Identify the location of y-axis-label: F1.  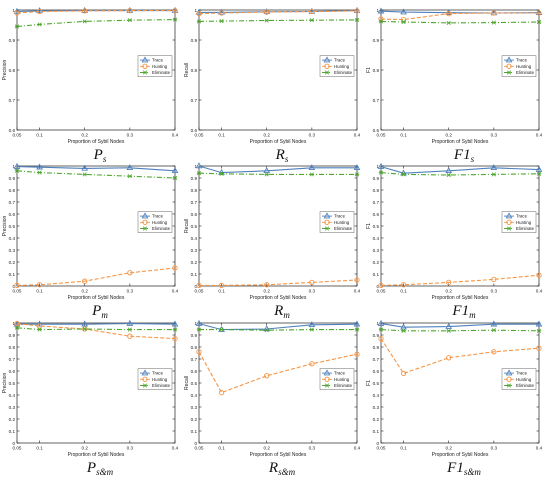
(369, 383).